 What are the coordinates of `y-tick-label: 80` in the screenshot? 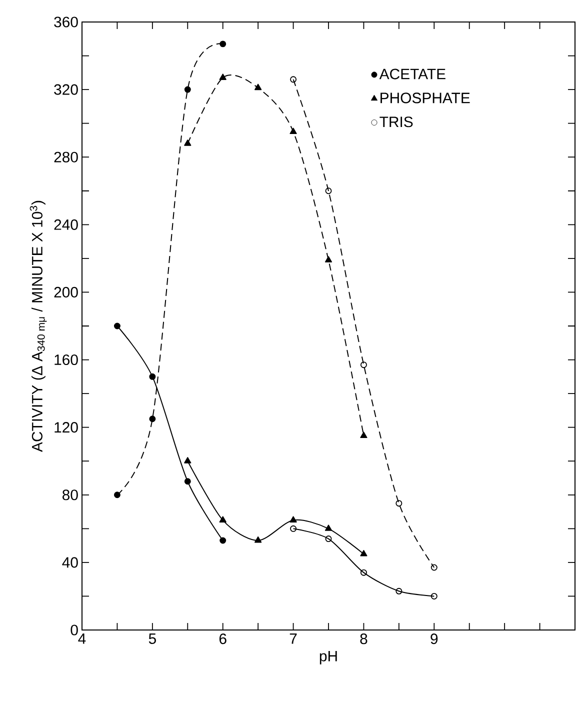 It's located at (70, 495).